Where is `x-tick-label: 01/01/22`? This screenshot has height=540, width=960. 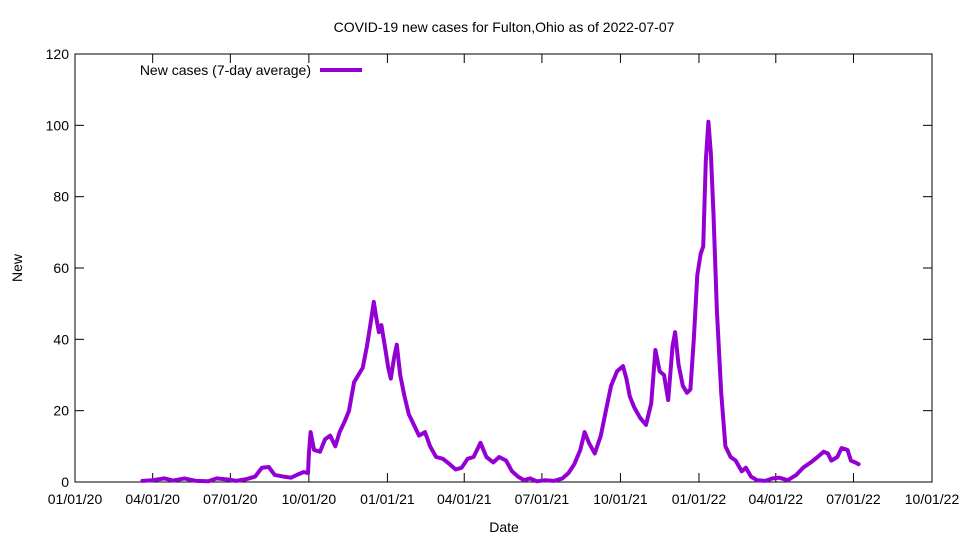
x-tick-label: 01/01/22 is located at coordinates (699, 499).